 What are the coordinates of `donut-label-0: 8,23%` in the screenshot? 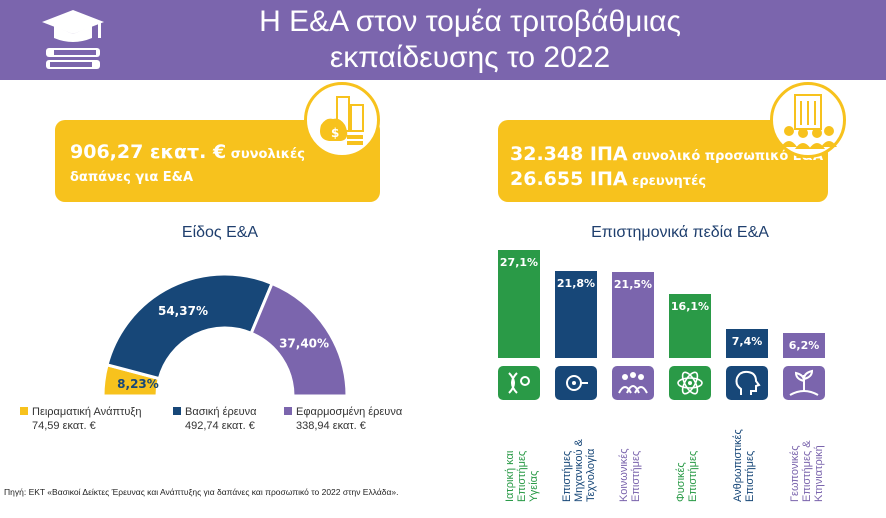 It's located at (138, 384).